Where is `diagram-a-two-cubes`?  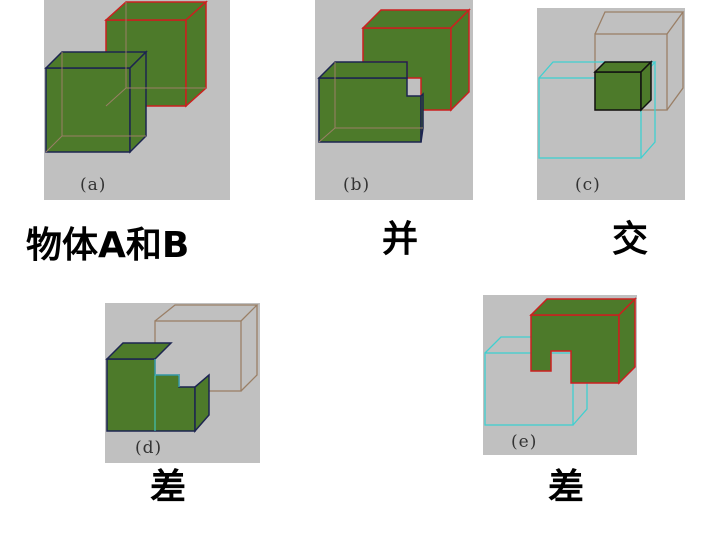 diagram-a-two-cubes is located at coordinates (126, 77).